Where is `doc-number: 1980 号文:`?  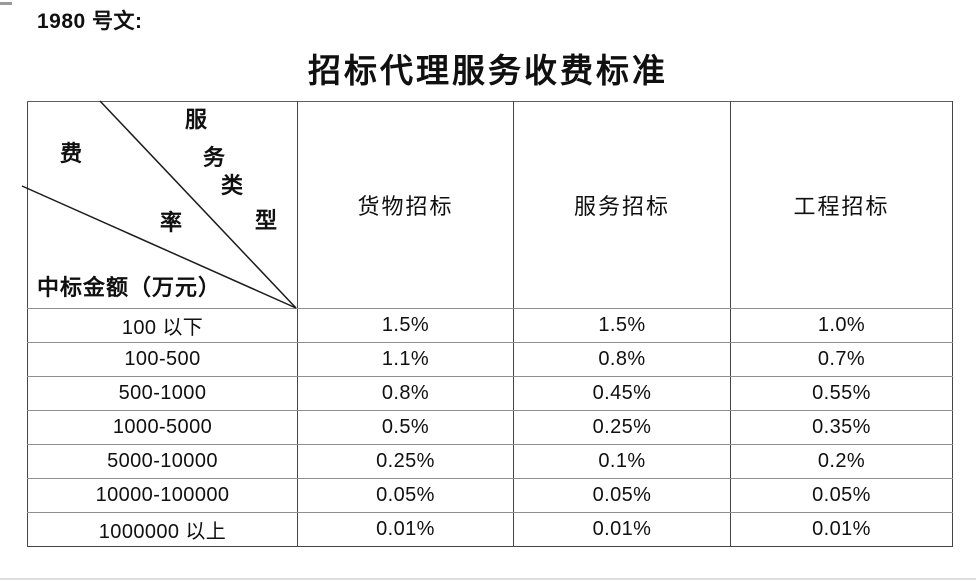 doc-number: 1980 号文: is located at coordinates (90, 21).